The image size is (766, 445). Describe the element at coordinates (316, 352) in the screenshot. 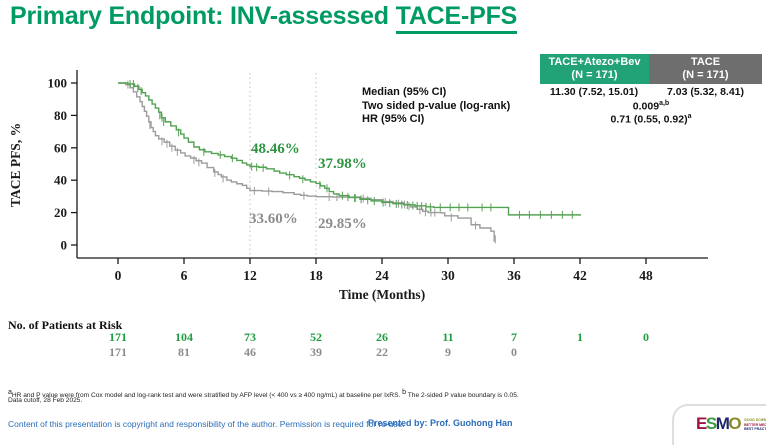

I see `risk-count: 39` at that location.